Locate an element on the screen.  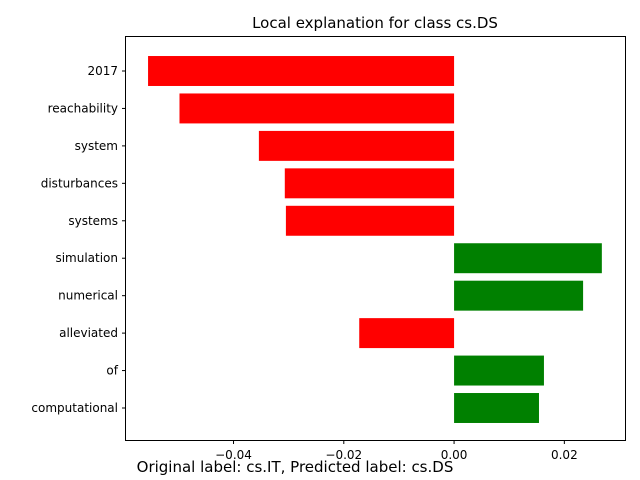
y-tick-label: disturbances is located at coordinates (79, 183).